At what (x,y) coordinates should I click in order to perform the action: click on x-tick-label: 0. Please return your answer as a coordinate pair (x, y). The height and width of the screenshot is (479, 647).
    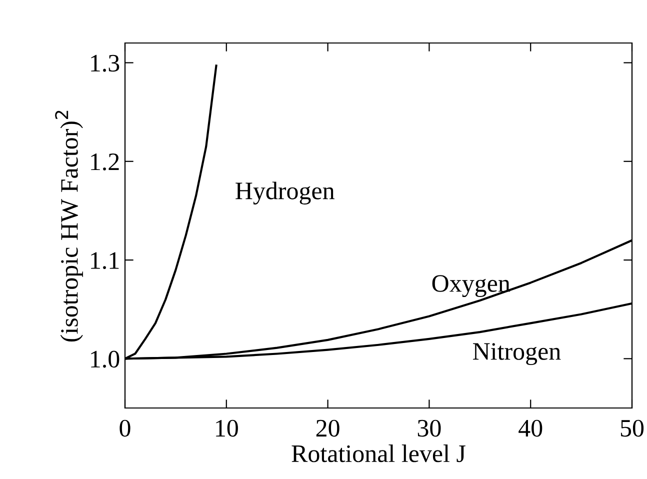
    Looking at the image, I should click on (125, 428).